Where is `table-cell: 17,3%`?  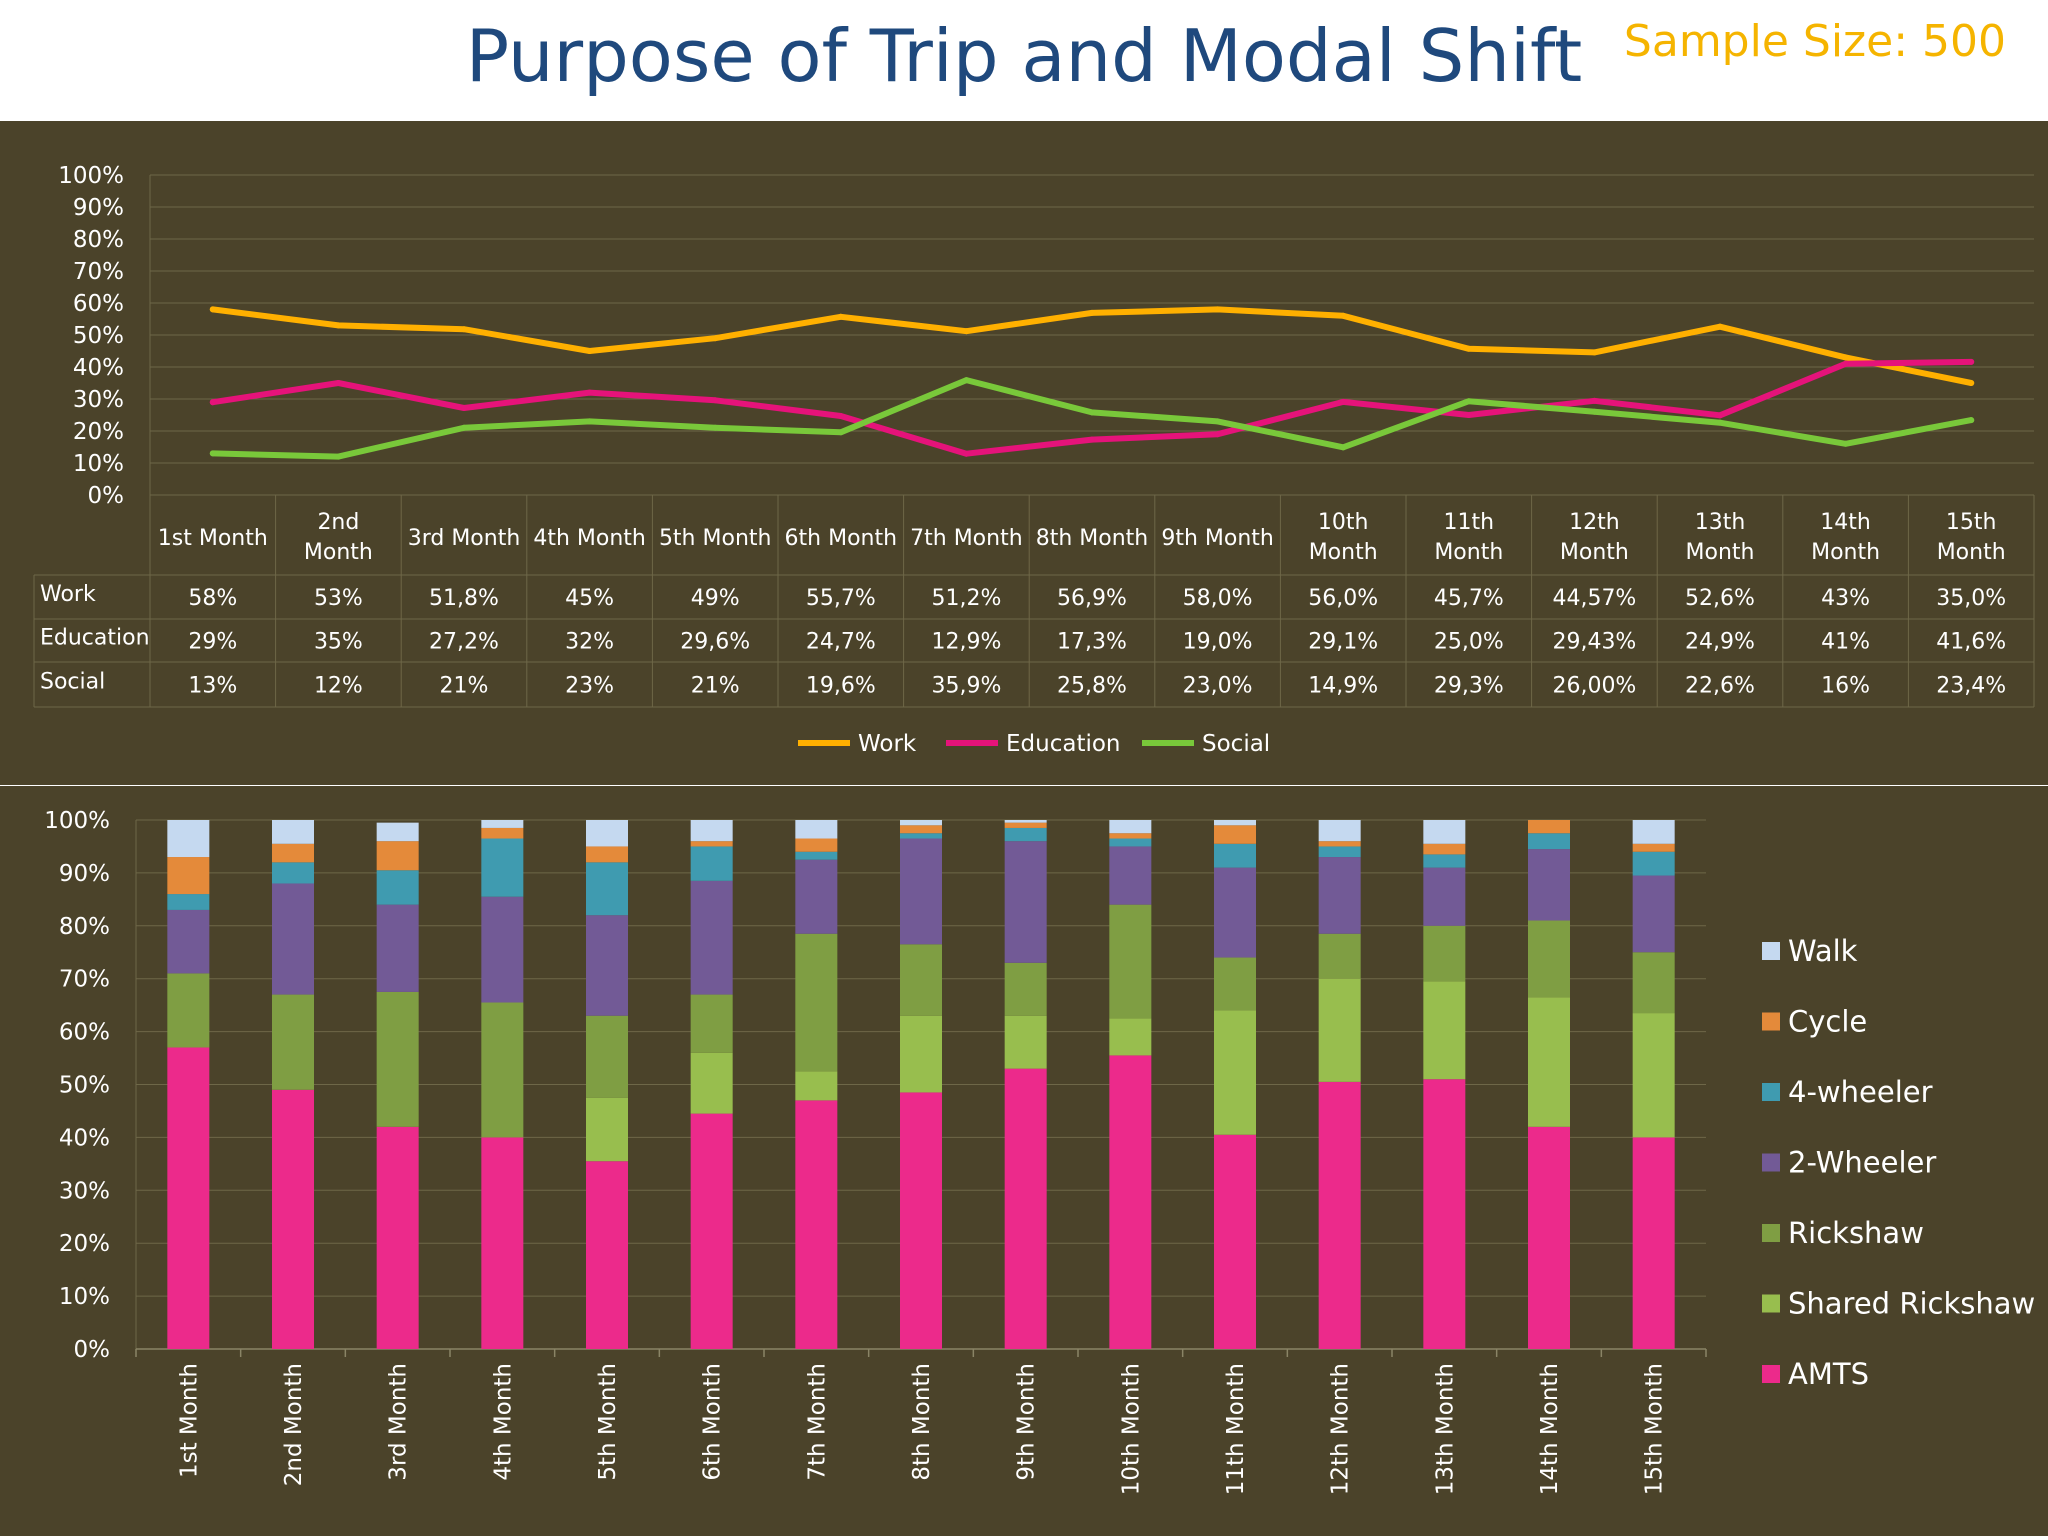 table-cell: 17,3% is located at coordinates (1092, 642).